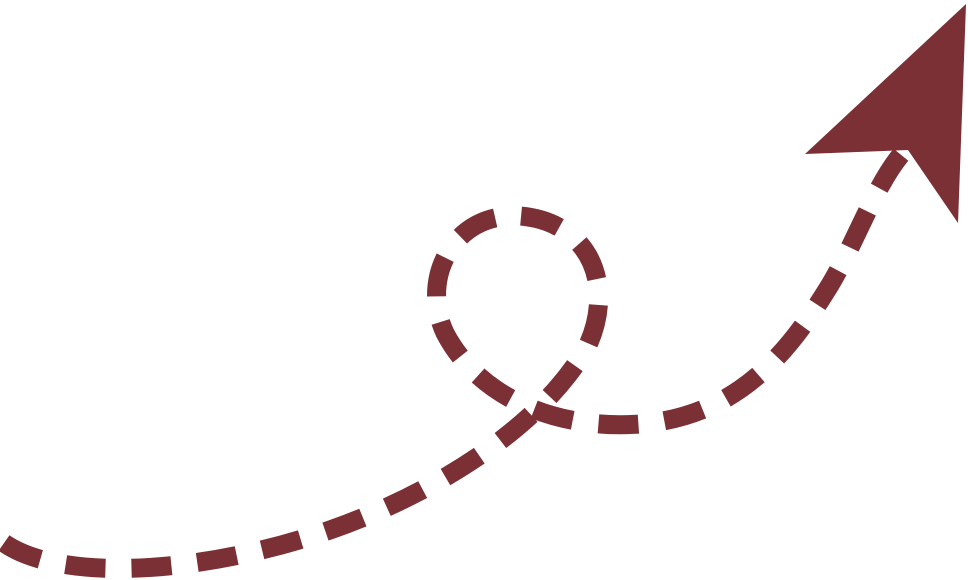 The image size is (968, 580). Describe the element at coordinates (885, 113) in the screenshot. I see `arrow-head` at that location.